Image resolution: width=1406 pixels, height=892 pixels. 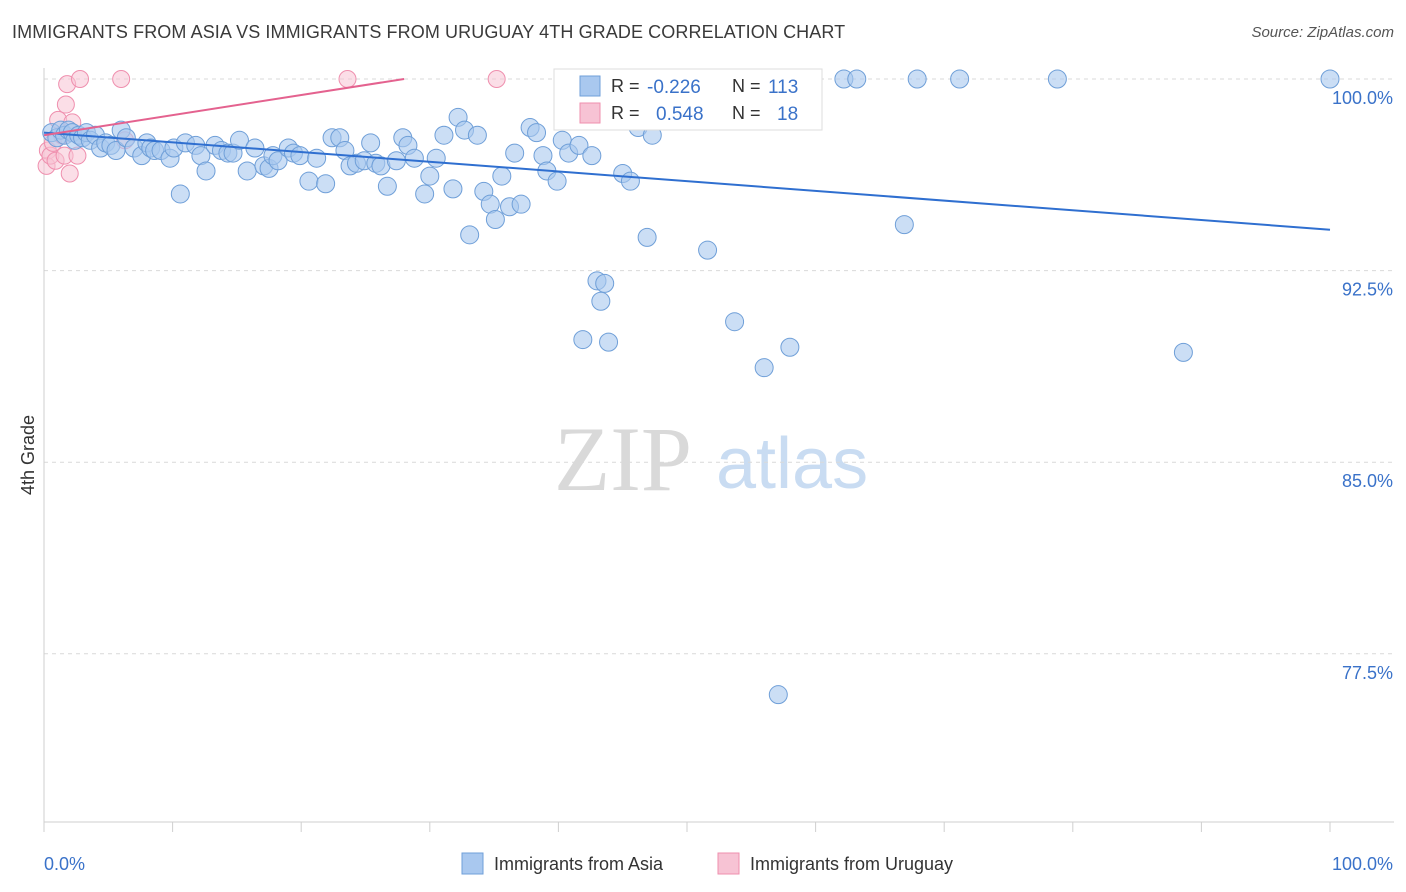 I want to click on y-tick-label-0: 100.0%, so click(x=1362, y=98).